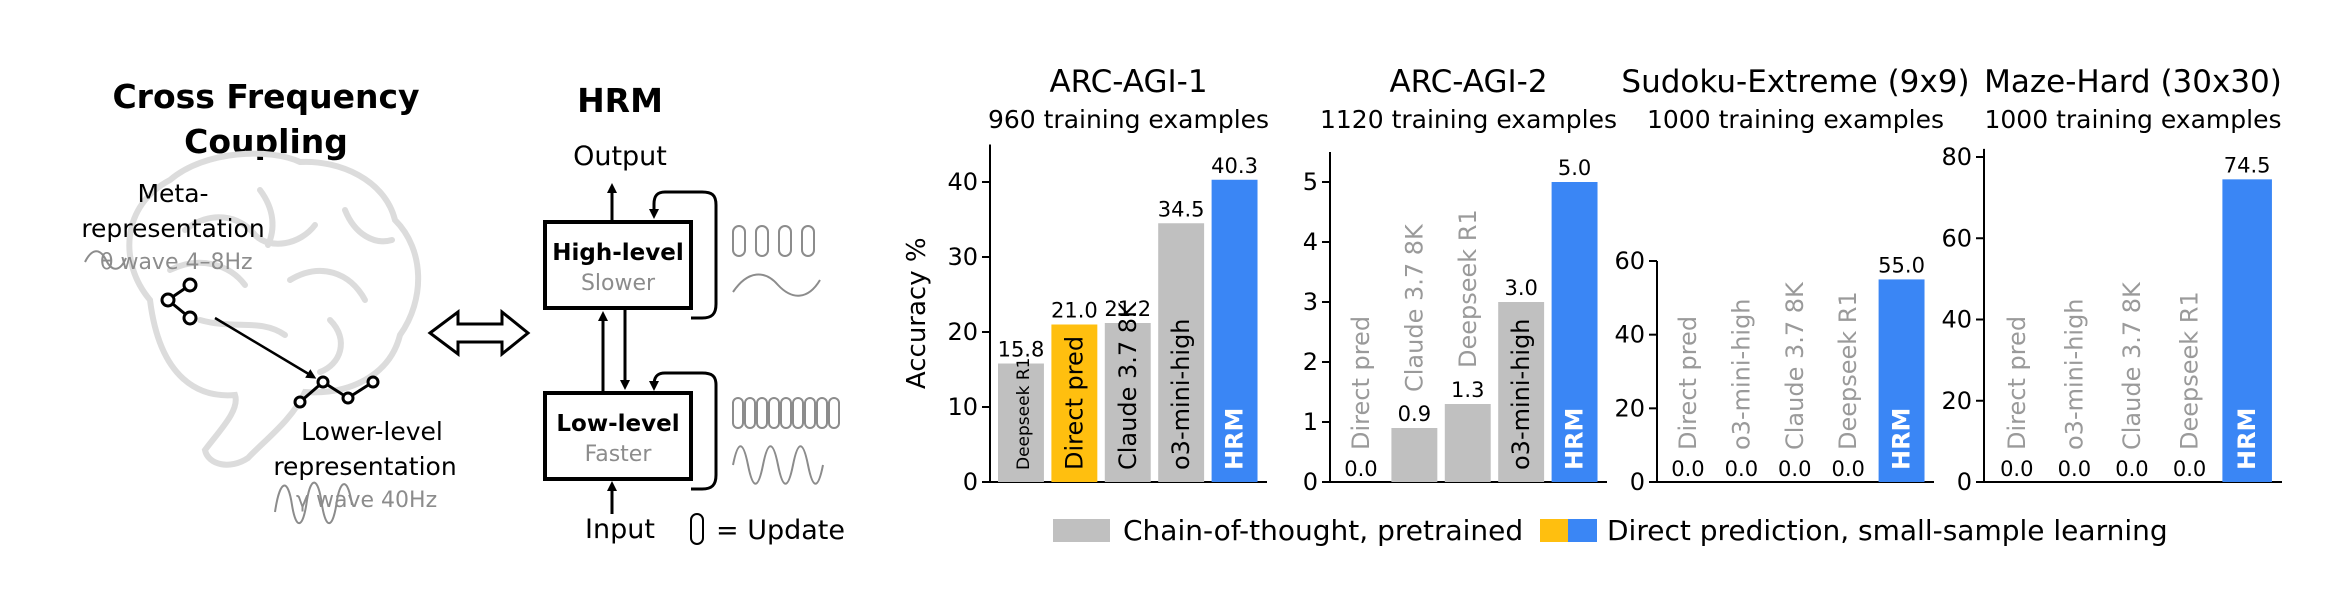 The image size is (2344, 604). I want to click on y-tick-label: 10, so click(962, 407).